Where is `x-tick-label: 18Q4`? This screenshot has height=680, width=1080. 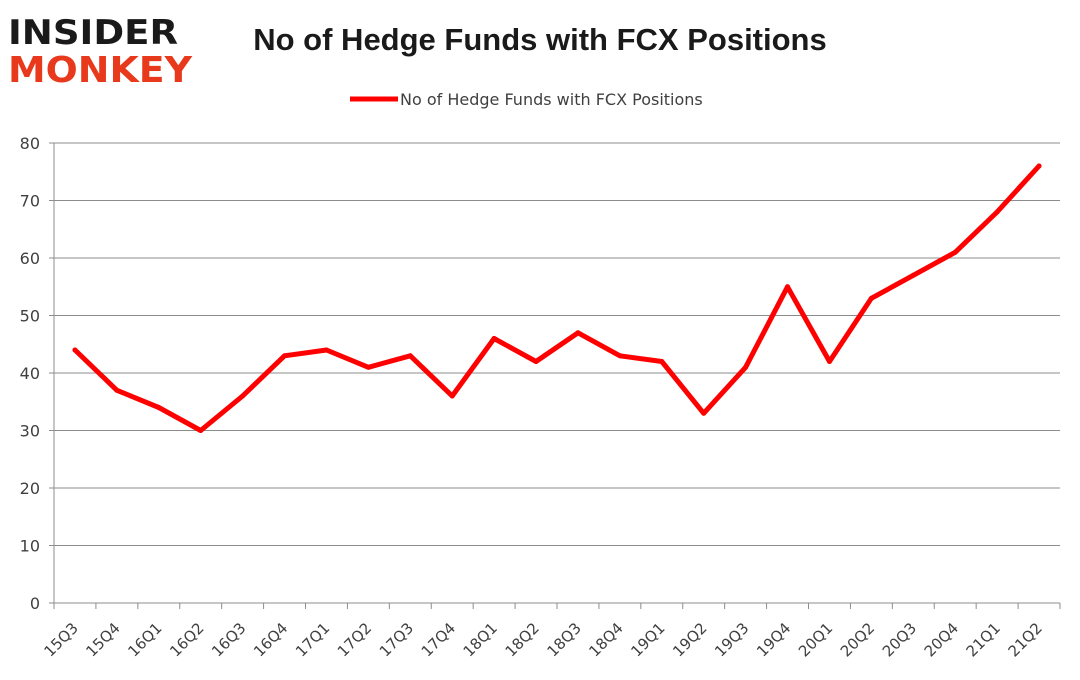
x-tick-label: 18Q4 is located at coordinates (605, 639).